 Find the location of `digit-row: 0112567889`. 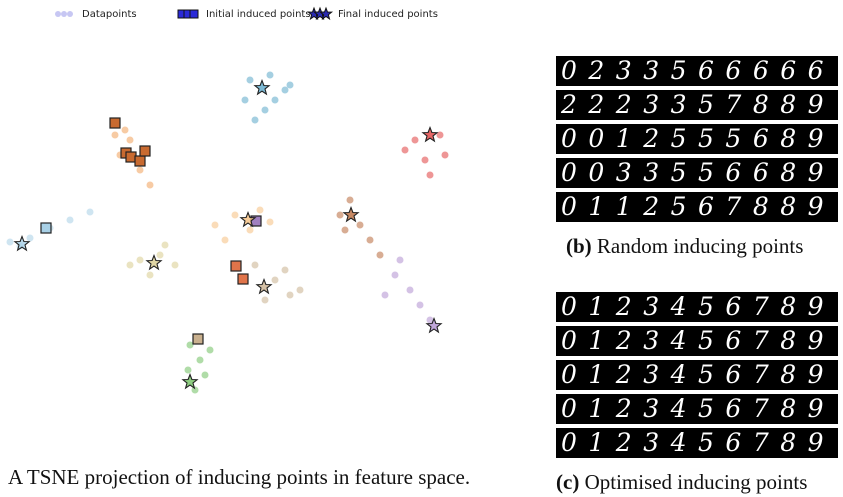

digit-row: 0112567889 is located at coordinates (697, 207).